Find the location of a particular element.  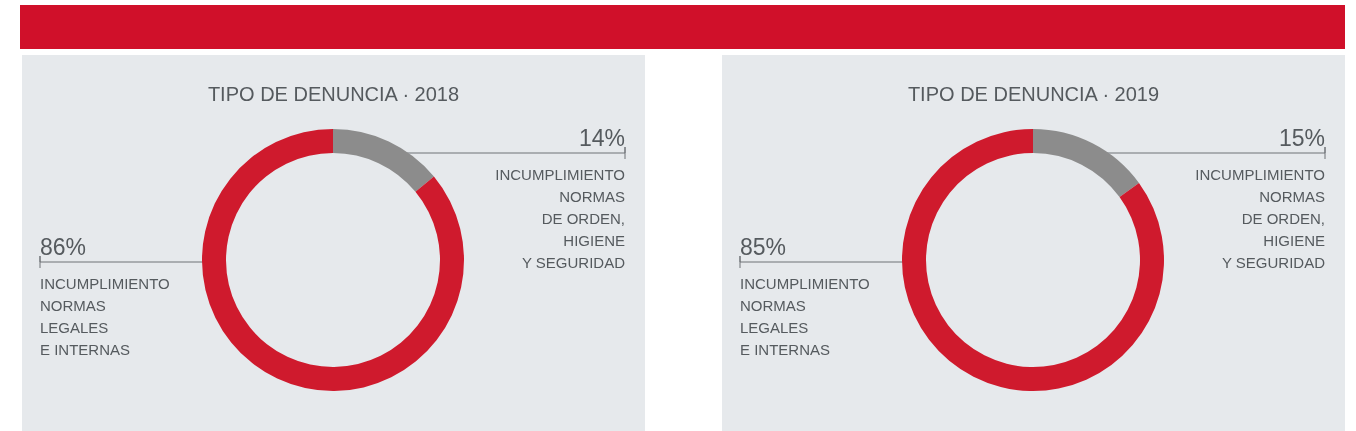

data-label: 14% is located at coordinates (601, 138).